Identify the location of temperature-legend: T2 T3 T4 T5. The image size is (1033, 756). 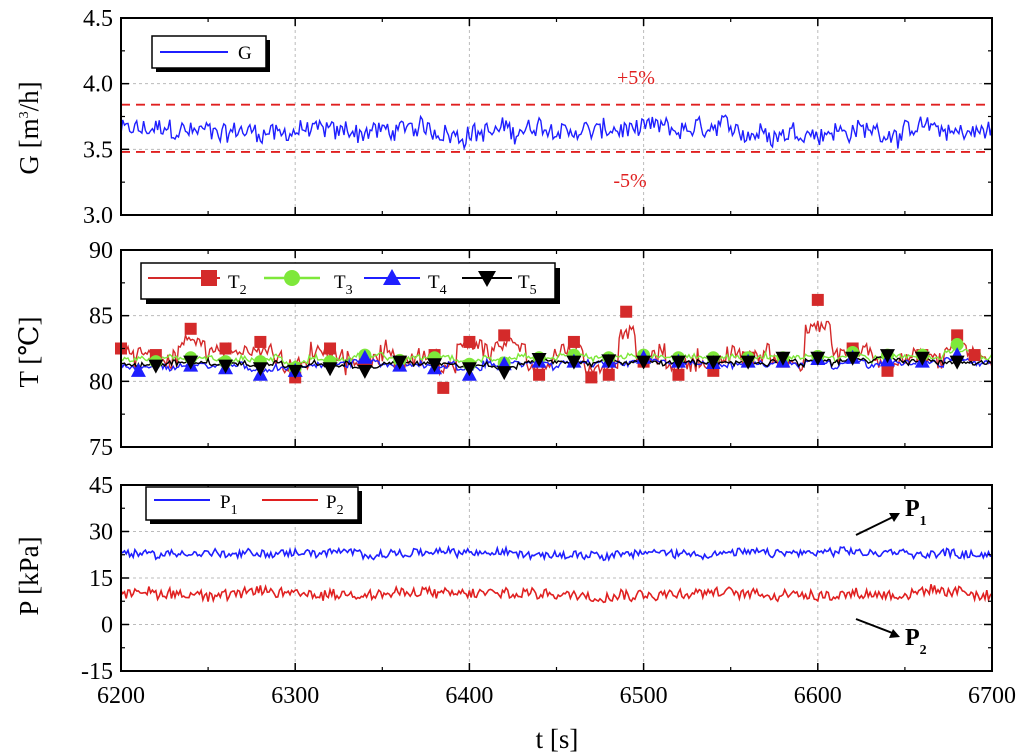
(350, 283).